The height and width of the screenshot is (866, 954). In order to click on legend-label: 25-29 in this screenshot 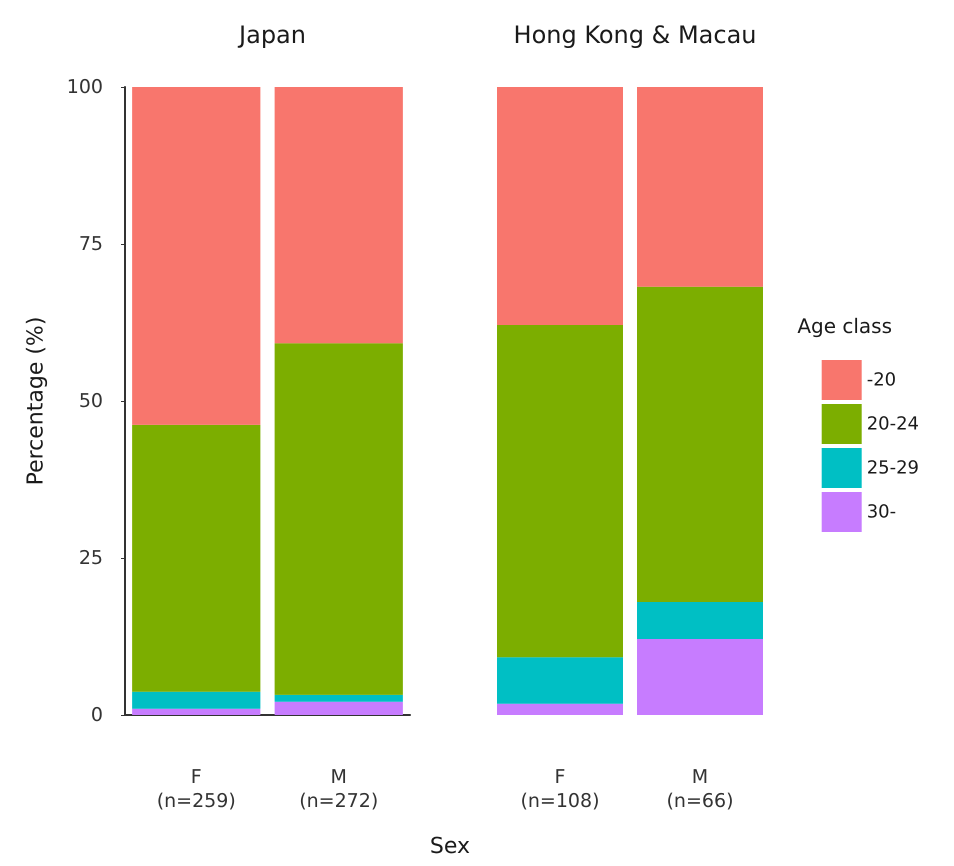, I will do `click(893, 468)`.